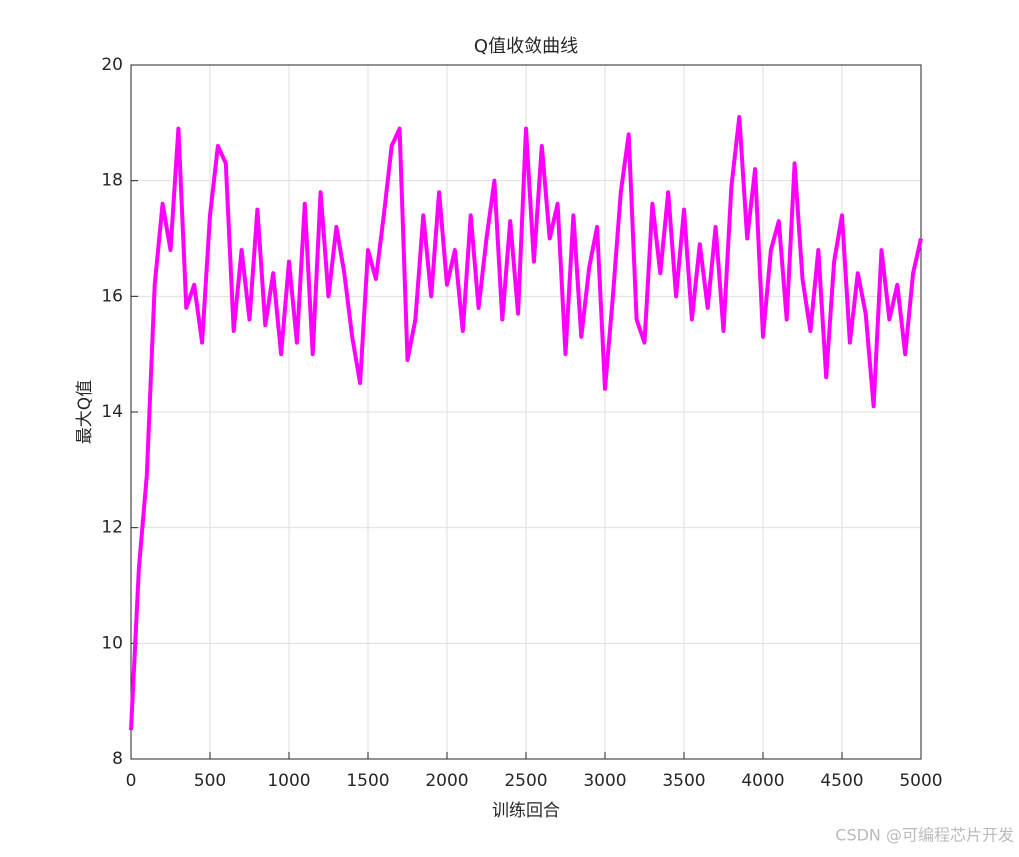 Image resolution: width=1019 pixels, height=857 pixels. What do you see at coordinates (85, 412) in the screenshot?
I see `y-axis-label: 最大Q值` at bounding box center [85, 412].